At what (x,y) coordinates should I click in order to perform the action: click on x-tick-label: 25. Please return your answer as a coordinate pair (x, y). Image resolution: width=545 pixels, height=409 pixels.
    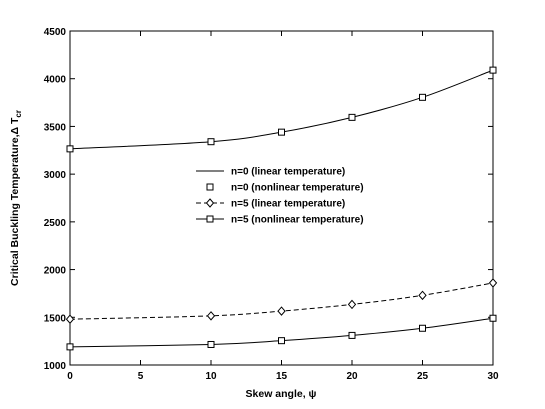
    Looking at the image, I should click on (423, 376).